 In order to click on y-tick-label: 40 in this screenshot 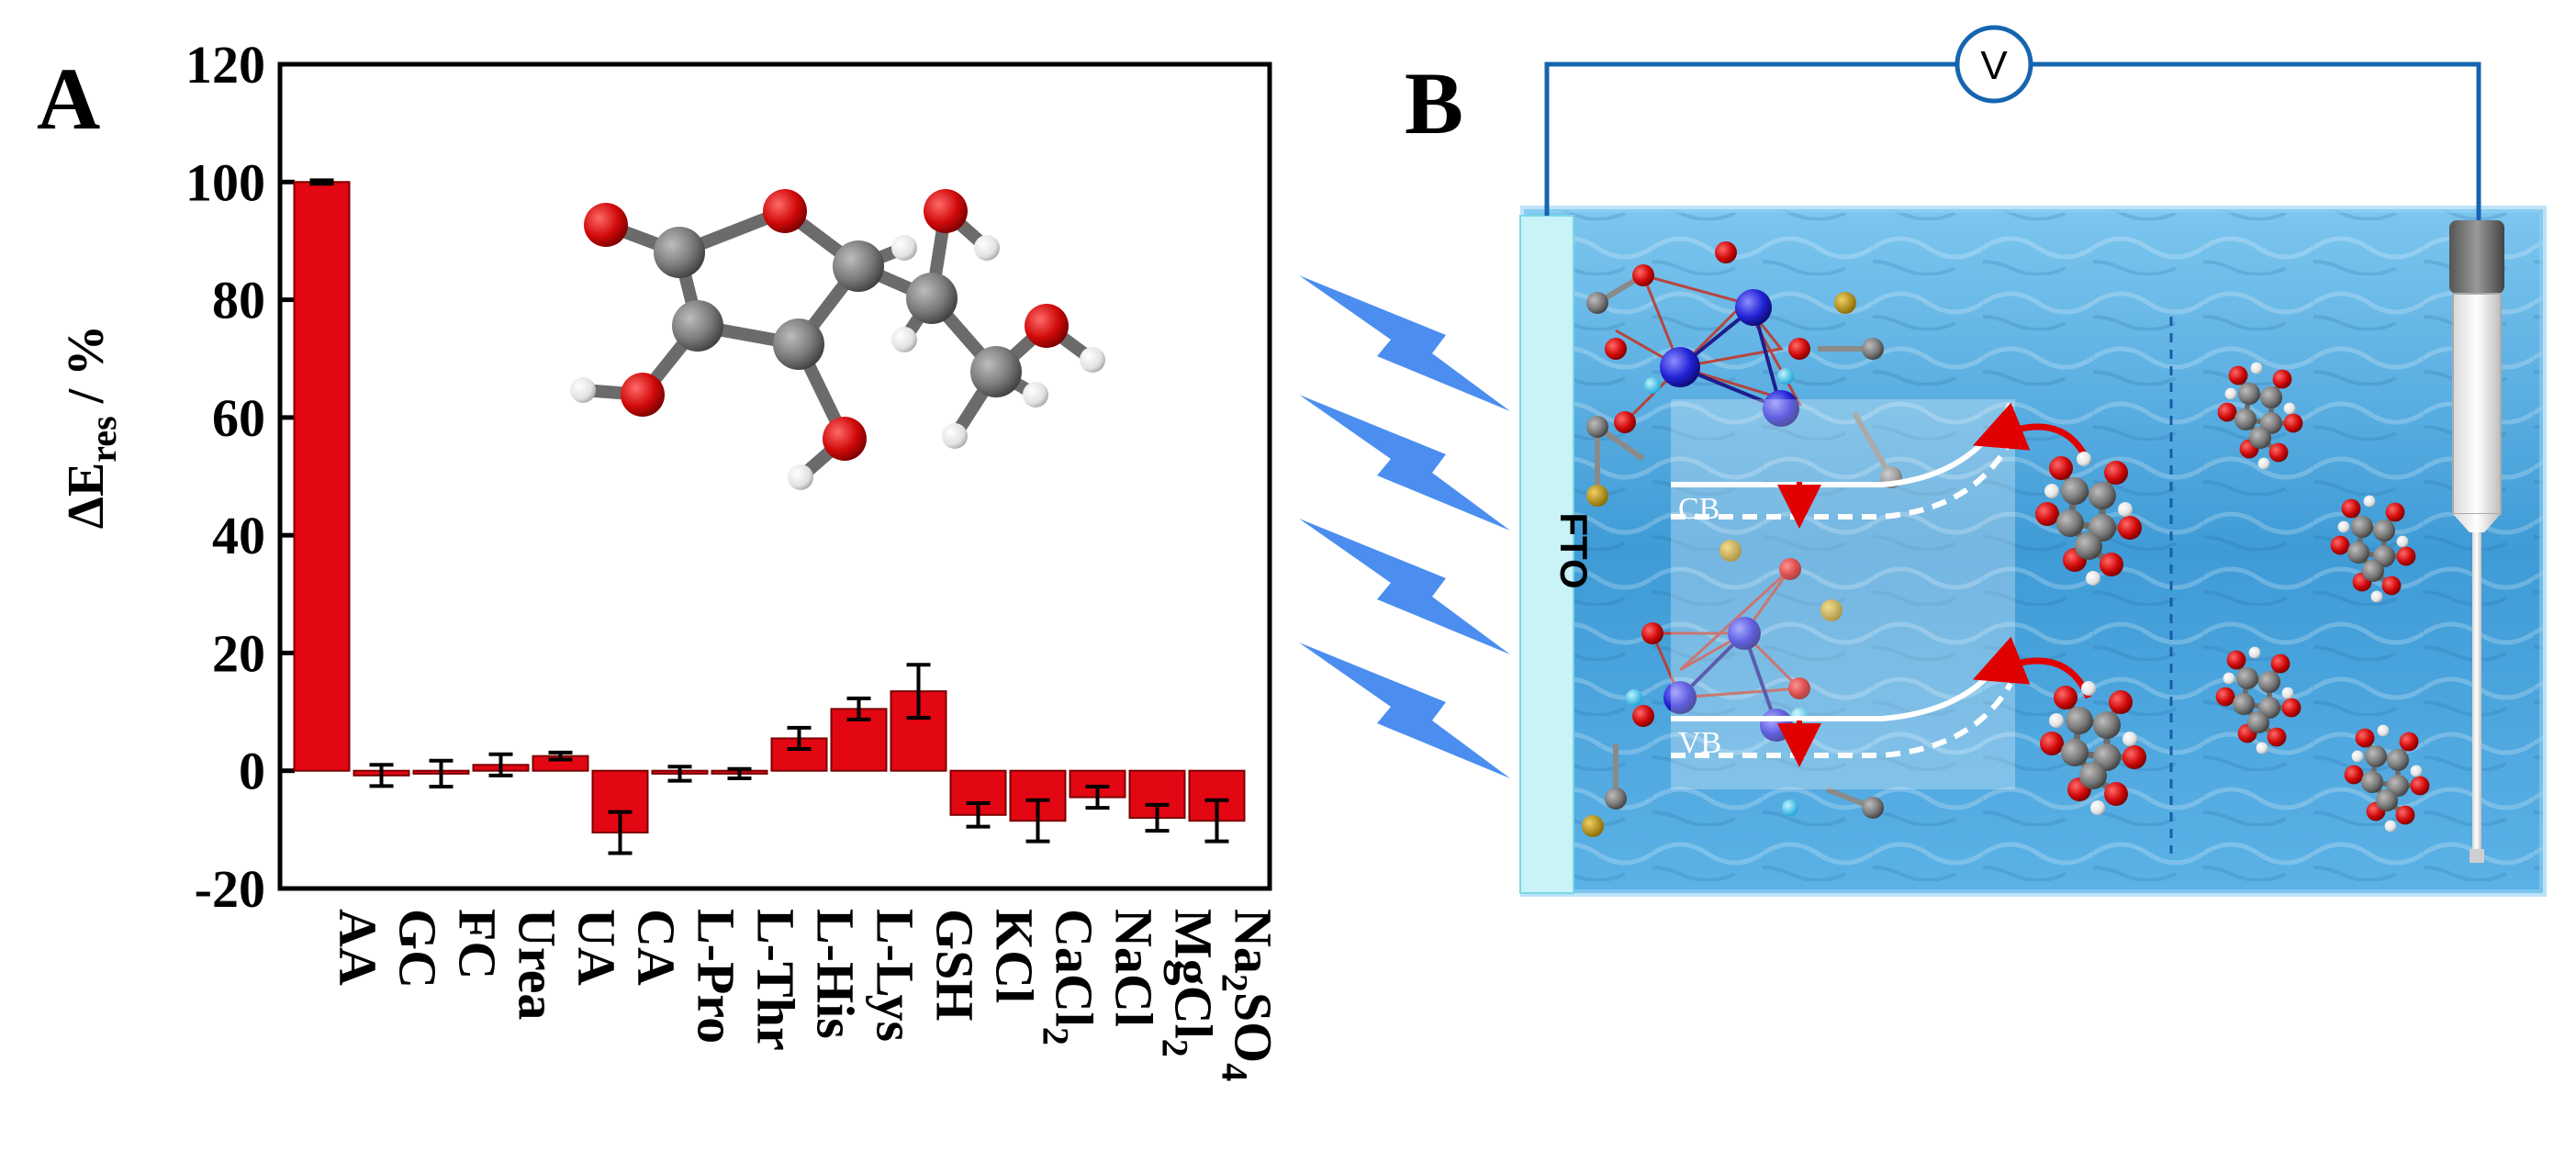, I will do `click(238, 535)`.